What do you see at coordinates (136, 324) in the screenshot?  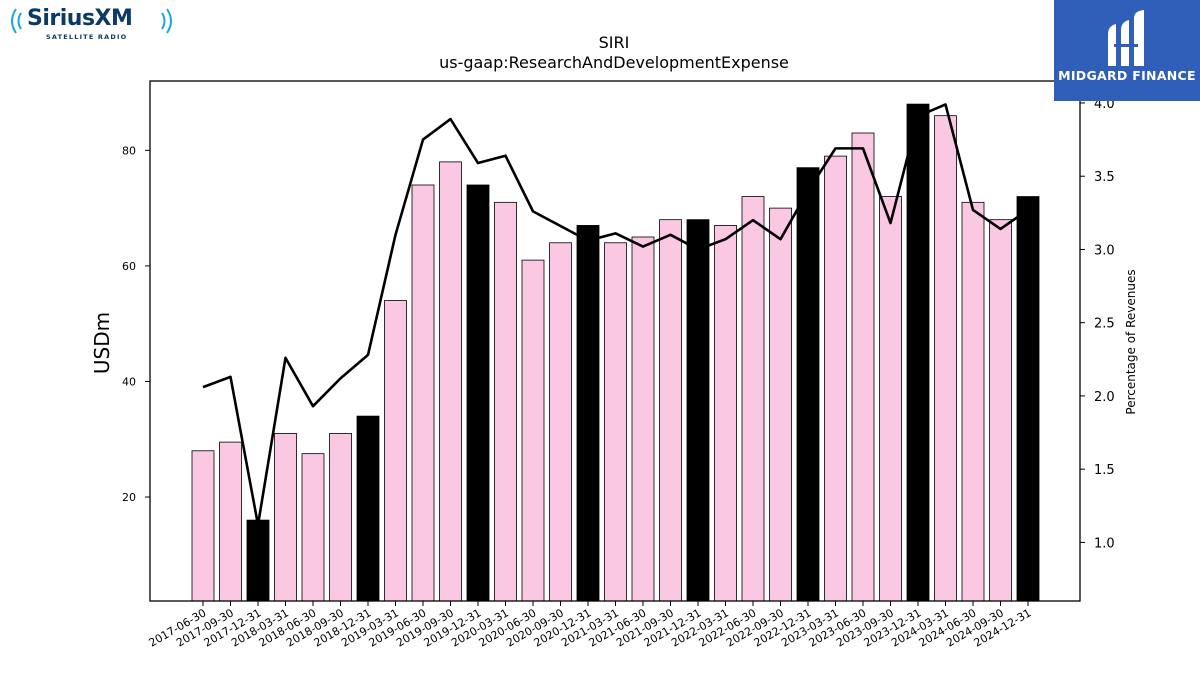 I see `y-axis-left: 20 40 60 80` at bounding box center [136, 324].